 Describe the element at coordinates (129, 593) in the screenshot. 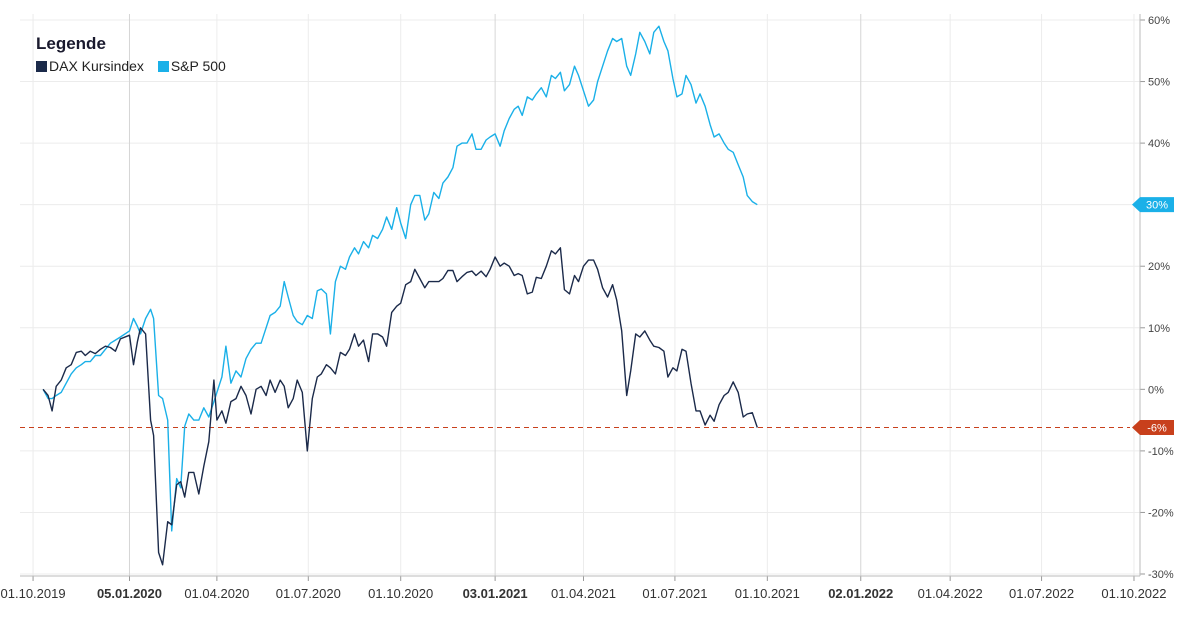

I see `x-tick-label: 05.01.2020` at that location.